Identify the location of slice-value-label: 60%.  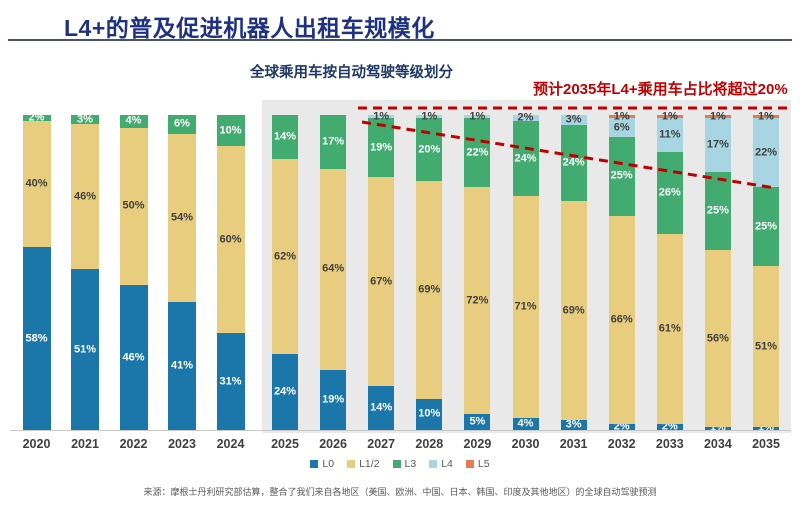
(230, 239).